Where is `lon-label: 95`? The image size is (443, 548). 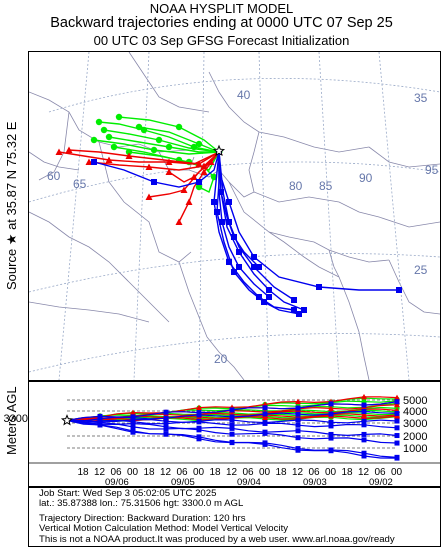 lon-label: 95 is located at coordinates (432, 170).